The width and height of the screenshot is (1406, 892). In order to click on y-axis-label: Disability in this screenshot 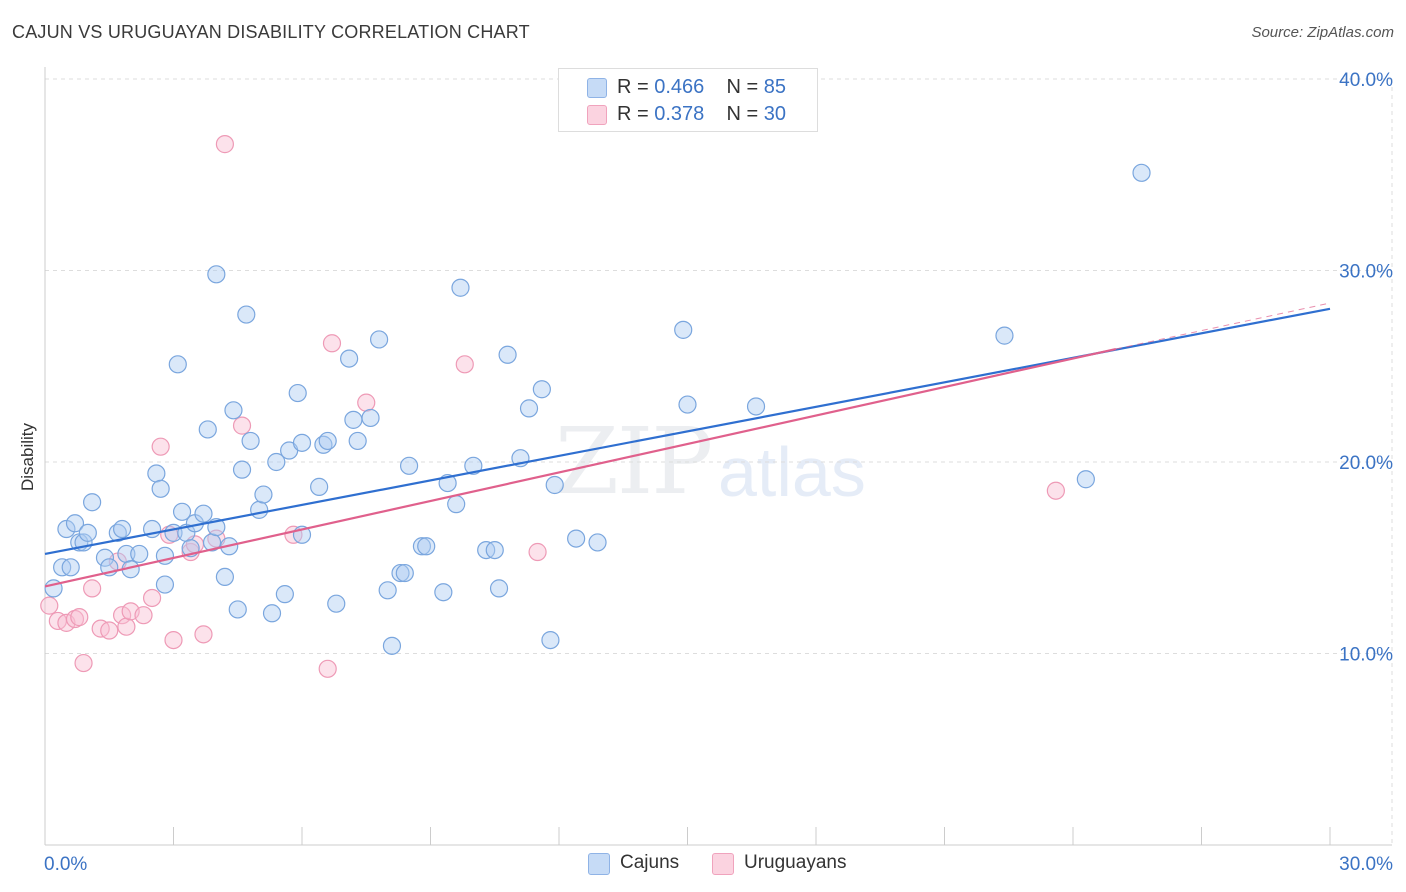, I will do `click(27, 456)`.